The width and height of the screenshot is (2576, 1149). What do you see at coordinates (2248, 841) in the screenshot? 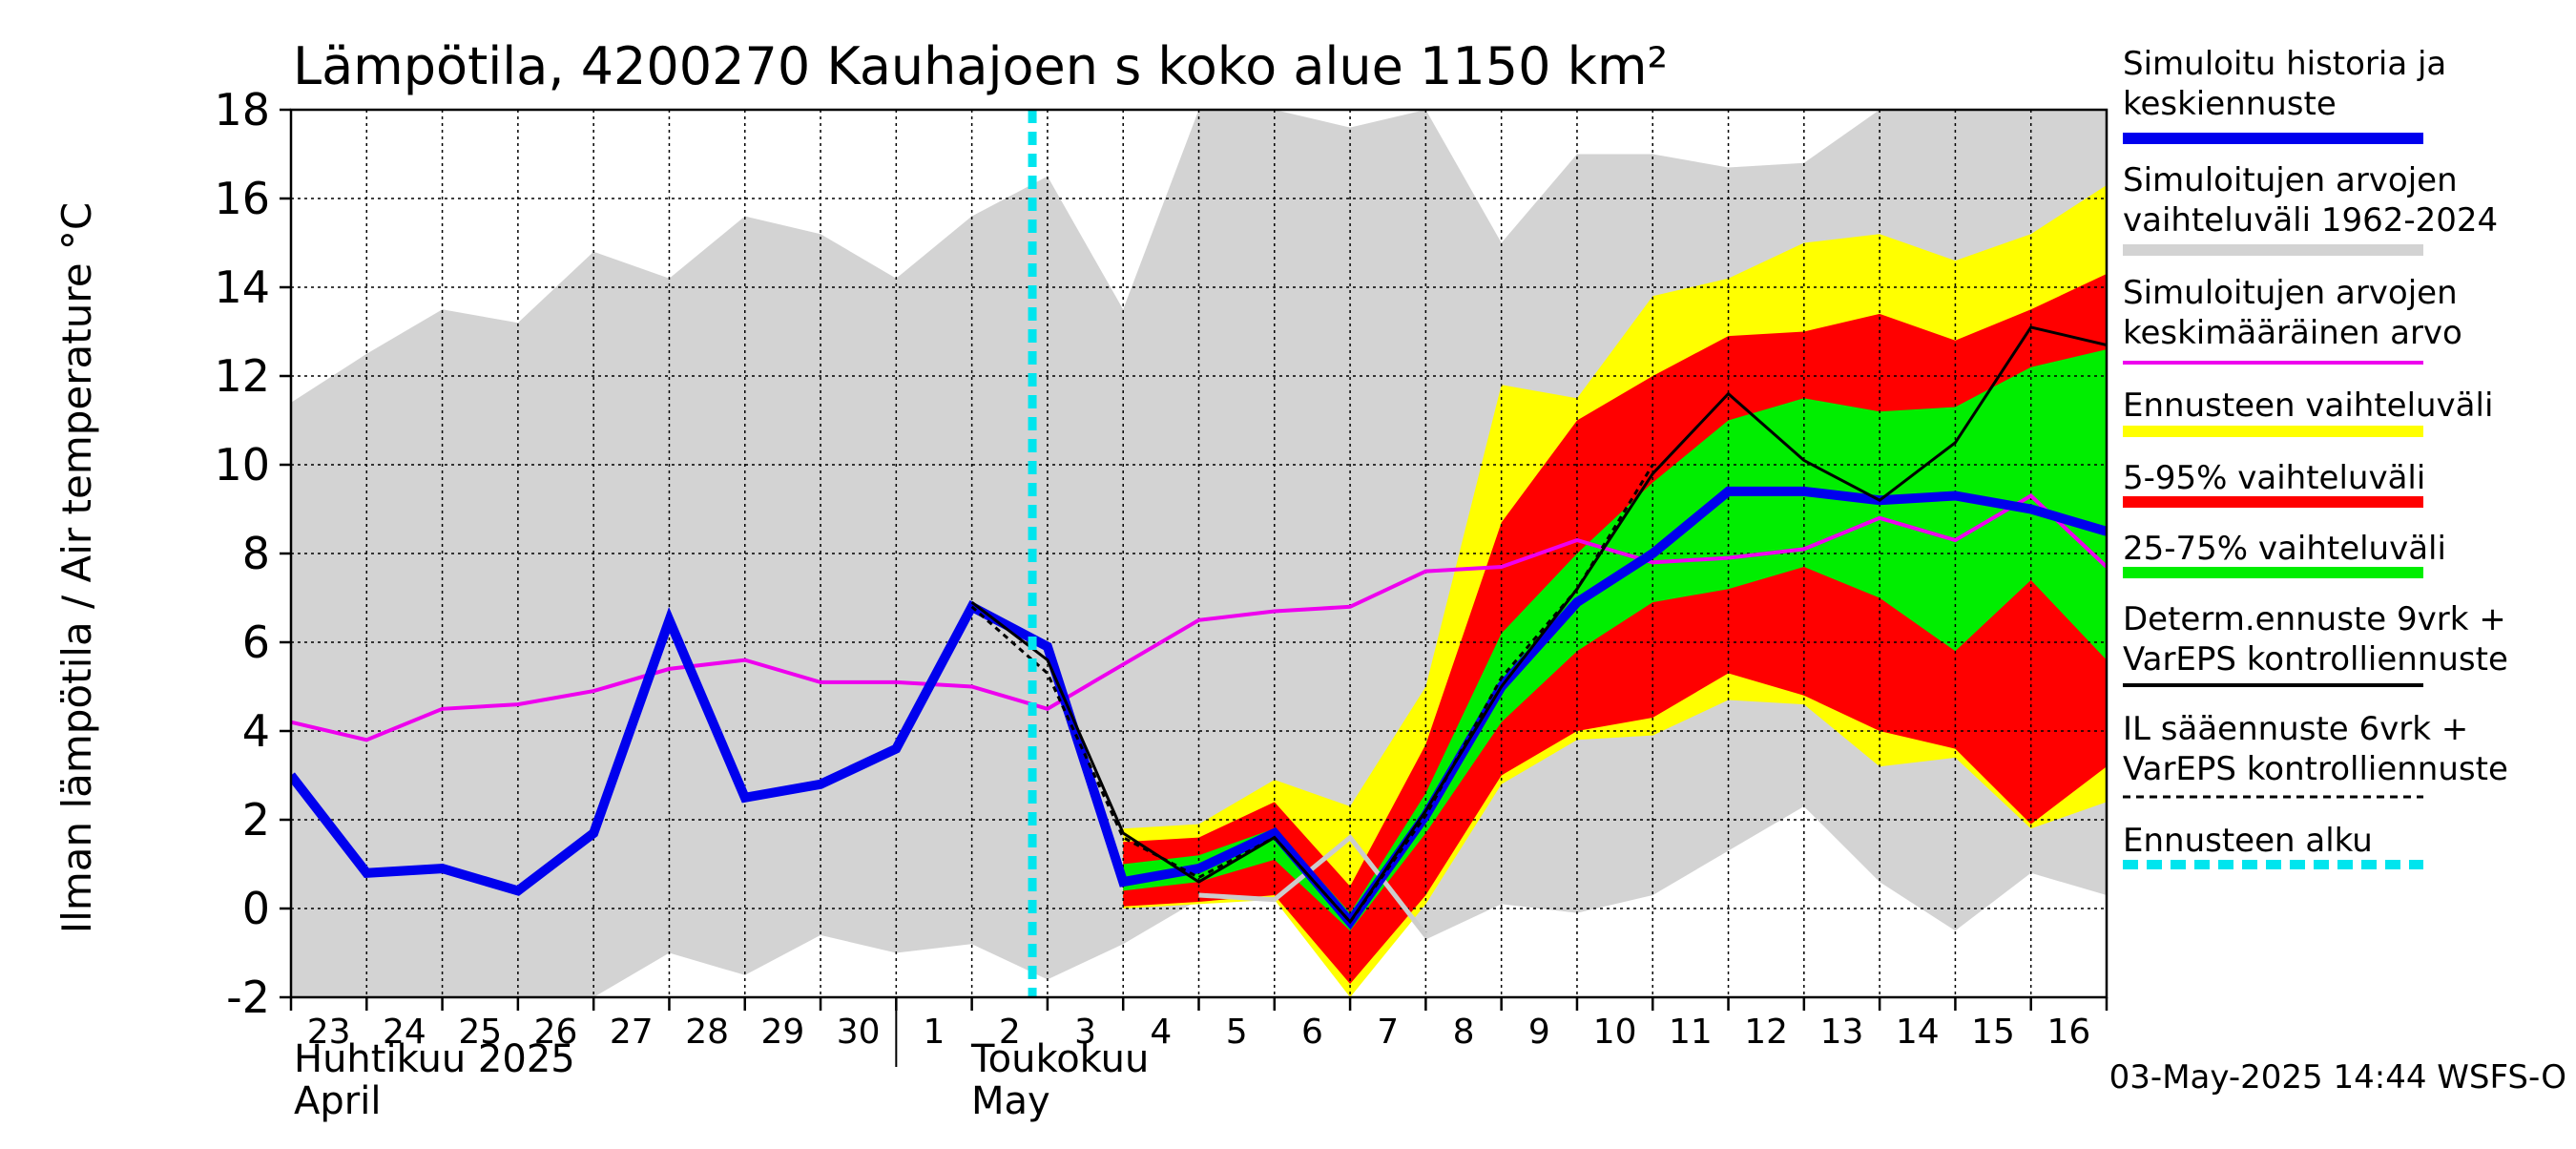
I see `legend-label: Ennusteen alku` at bounding box center [2248, 841].